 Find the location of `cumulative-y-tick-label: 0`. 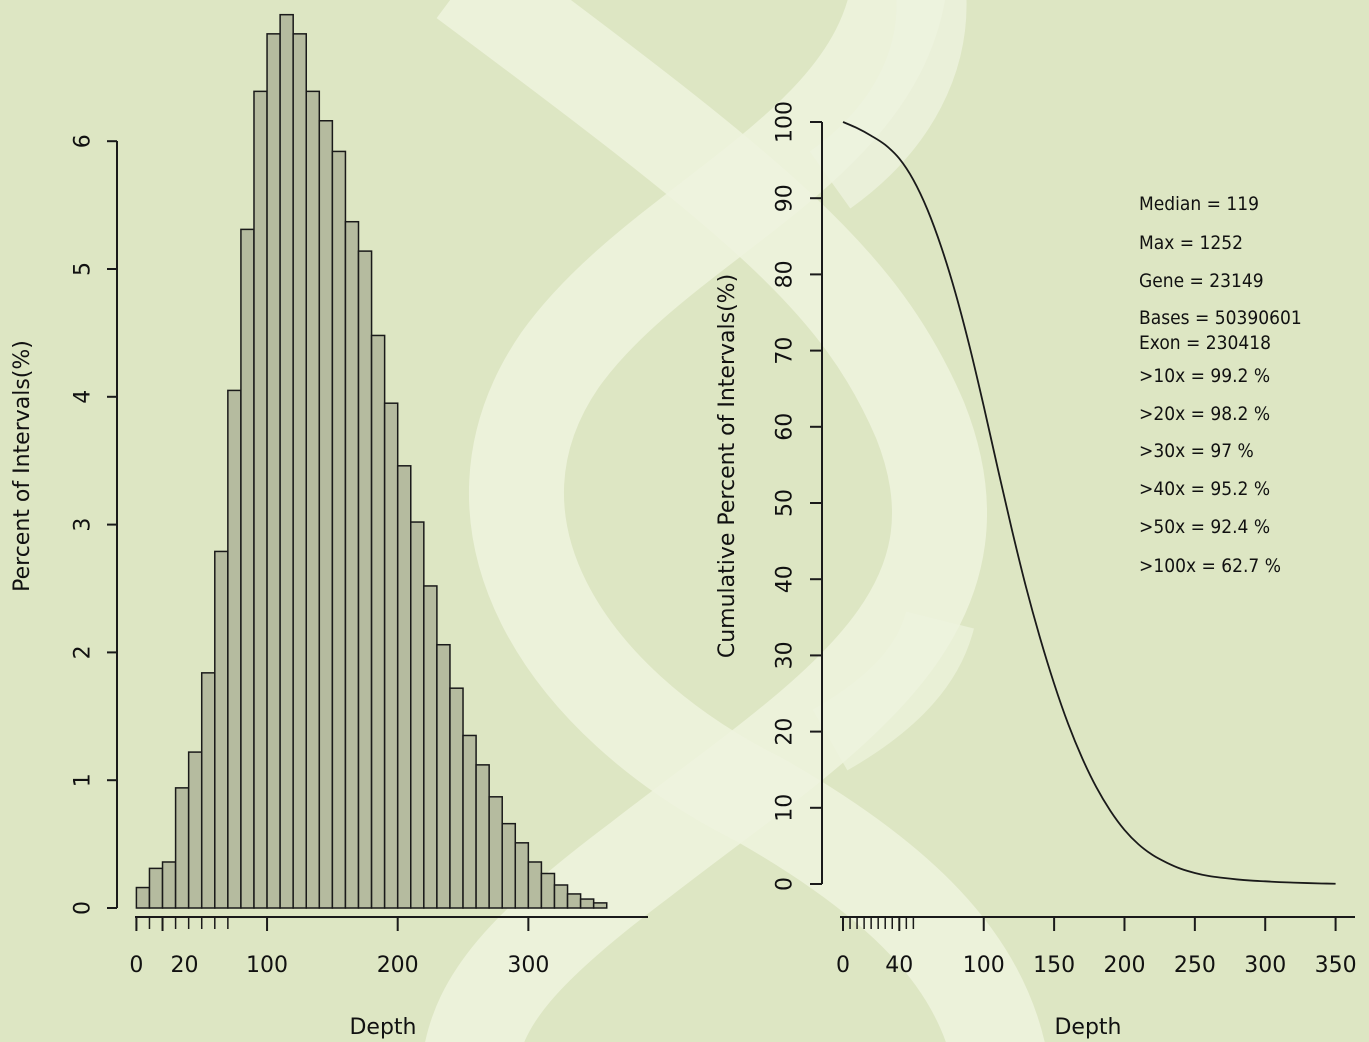

cumulative-y-tick-label: 0 is located at coordinates (785, 884).